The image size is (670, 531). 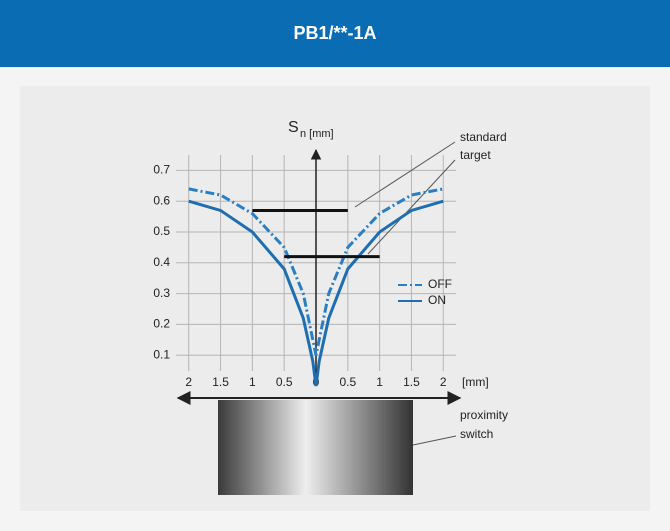 I want to click on y-tick-label: 0.7, so click(x=161, y=170).